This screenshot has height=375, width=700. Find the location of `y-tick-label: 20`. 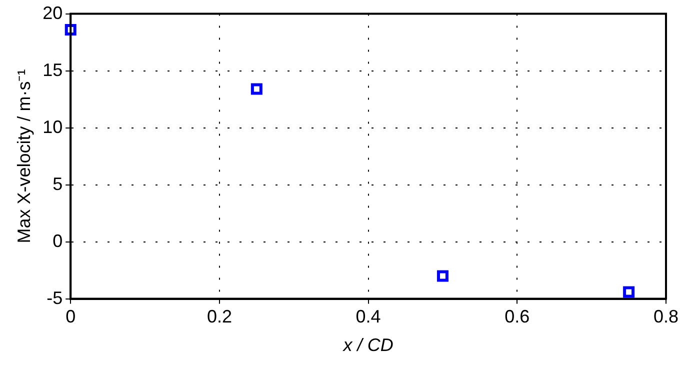

y-tick-label: 20 is located at coordinates (52, 12).